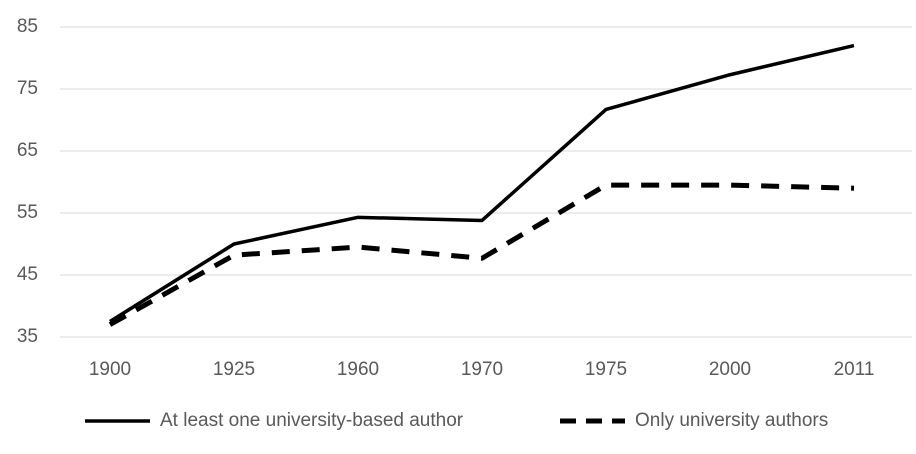 The height and width of the screenshot is (454, 916). I want to click on x-tick-label: 2011, so click(854, 369).